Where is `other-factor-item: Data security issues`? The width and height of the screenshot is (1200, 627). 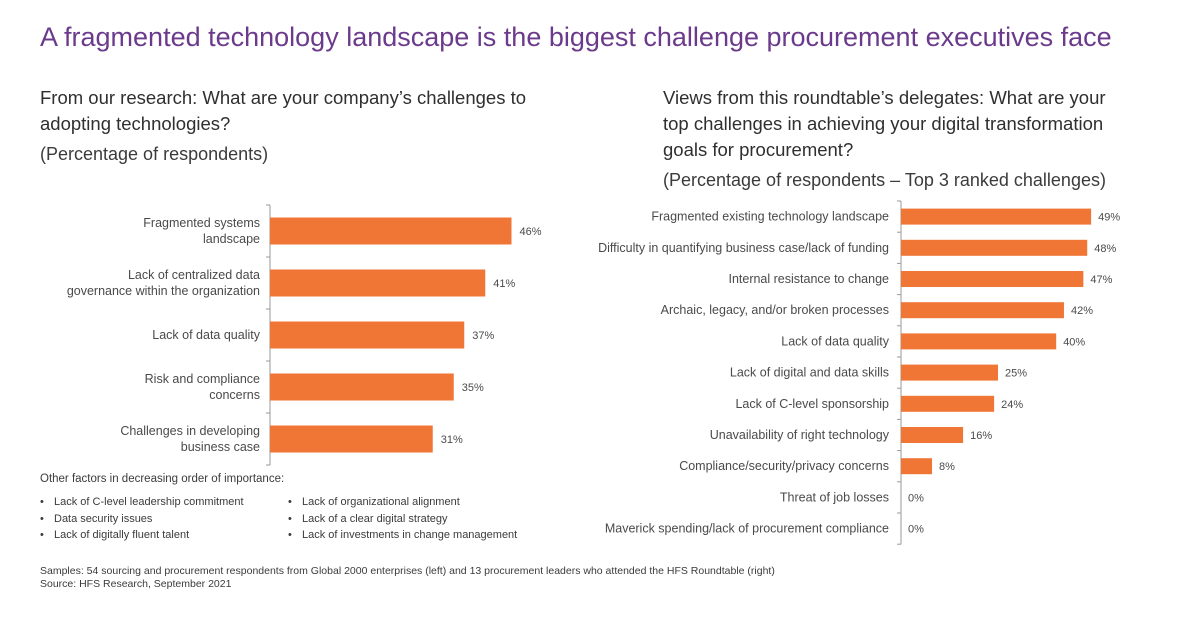 other-factor-item: Data security issues is located at coordinates (142, 519).